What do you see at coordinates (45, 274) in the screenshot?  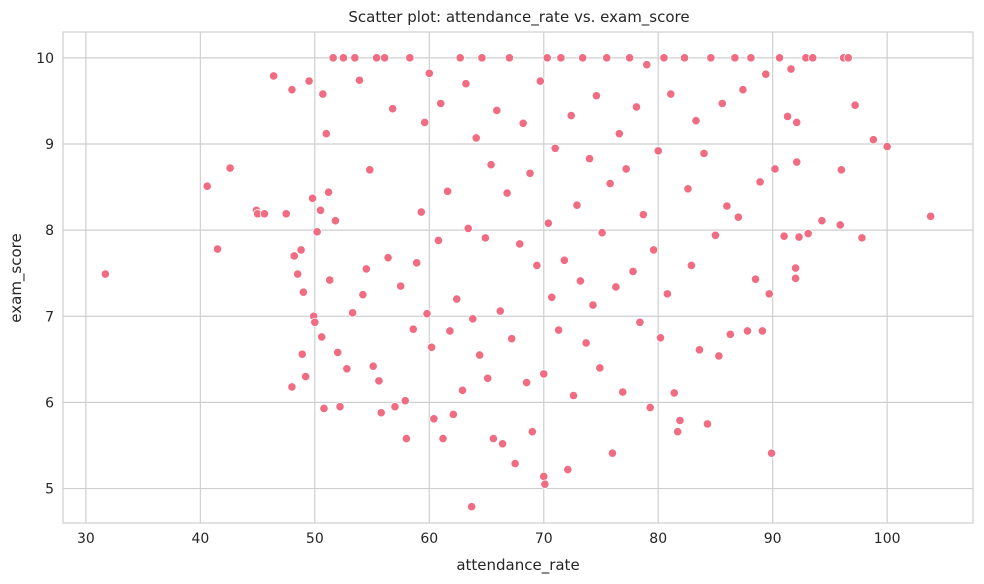 I see `y-tick-labels: 5 6 7 8 9 10` at bounding box center [45, 274].